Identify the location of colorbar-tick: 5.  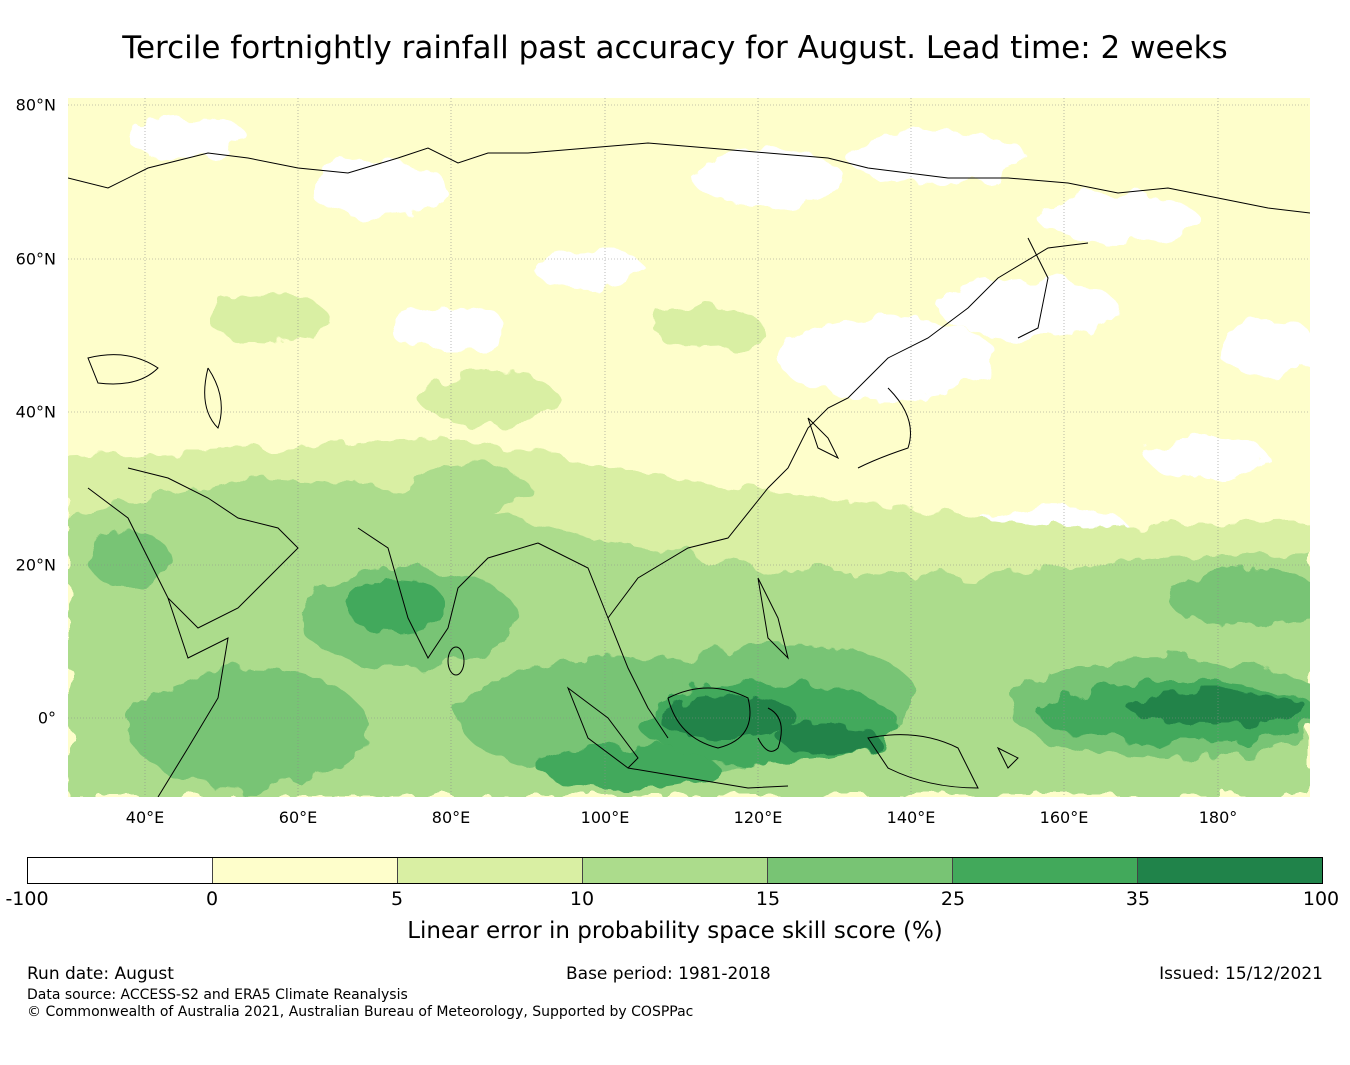
(397, 899).